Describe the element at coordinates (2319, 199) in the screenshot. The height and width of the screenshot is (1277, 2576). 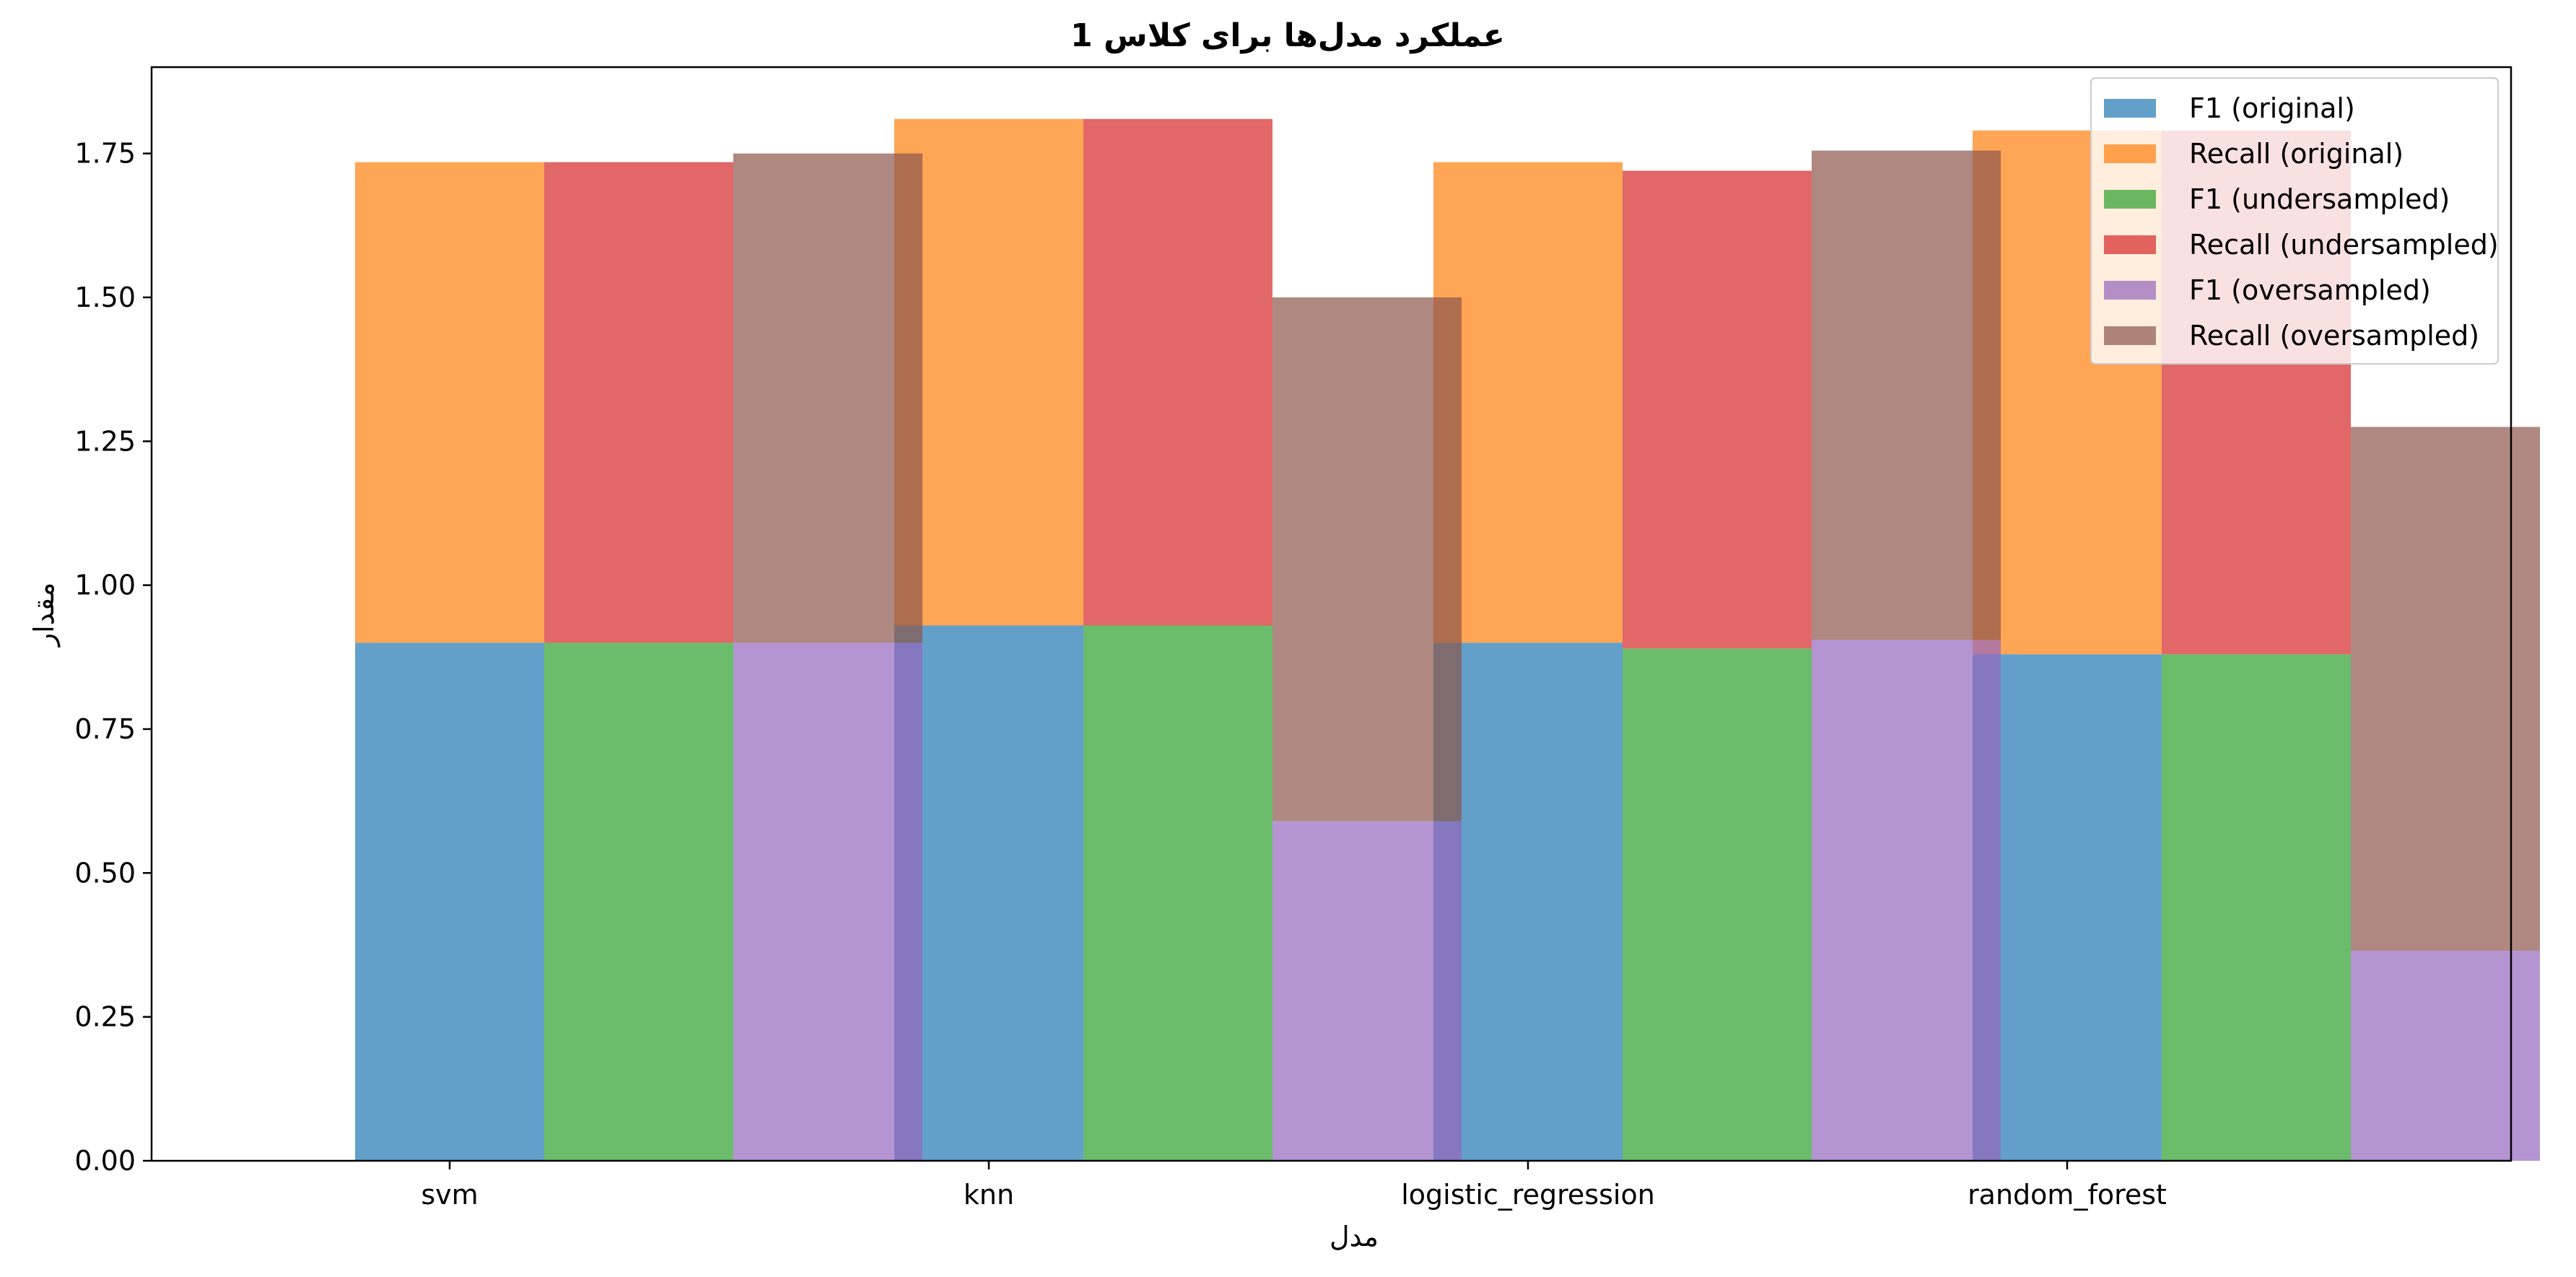
I see `legend-label-2: F1 (undersampled)` at that location.